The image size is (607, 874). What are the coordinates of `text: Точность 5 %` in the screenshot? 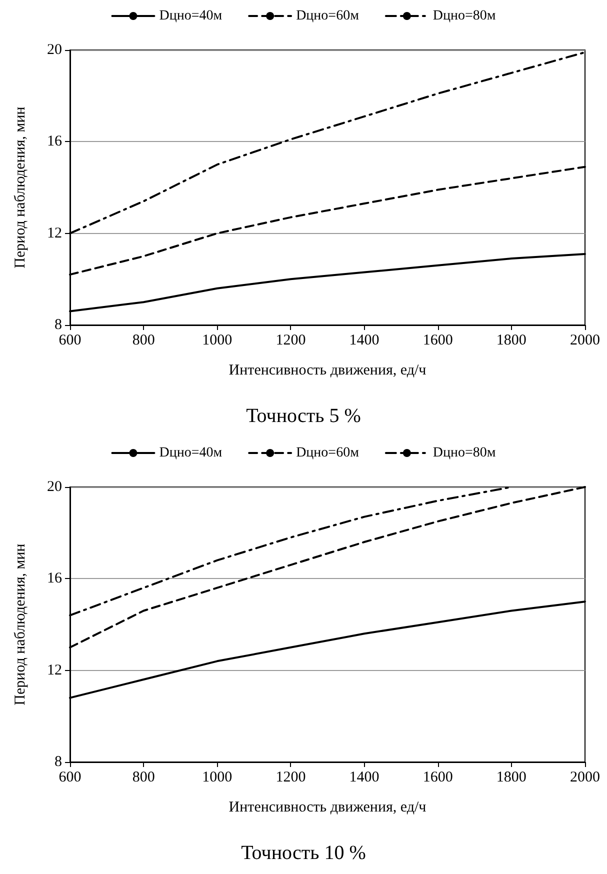 It's located at (303, 416).